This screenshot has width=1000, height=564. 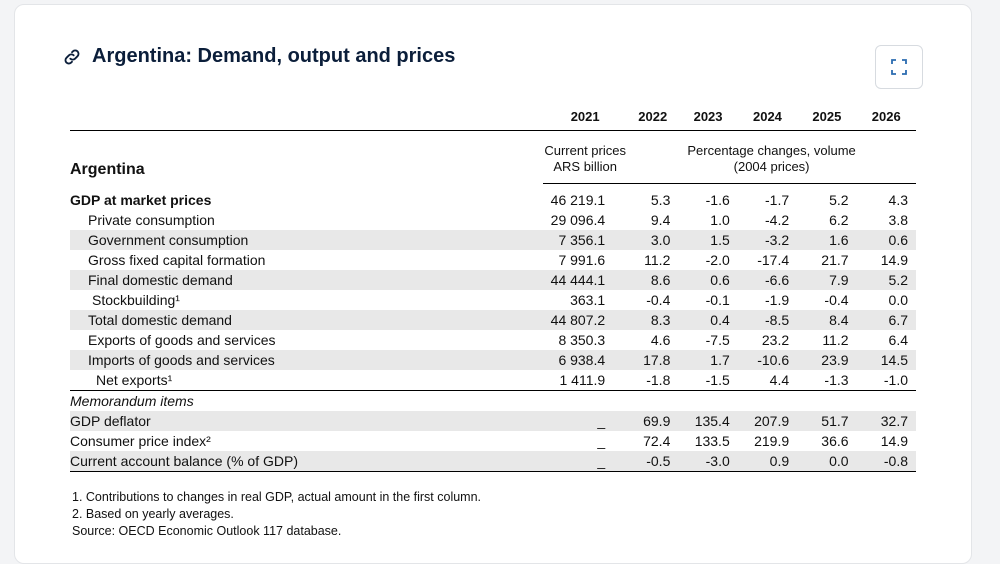 What do you see at coordinates (777, 300) in the screenshot?
I see `cell-value: -1.9` at bounding box center [777, 300].